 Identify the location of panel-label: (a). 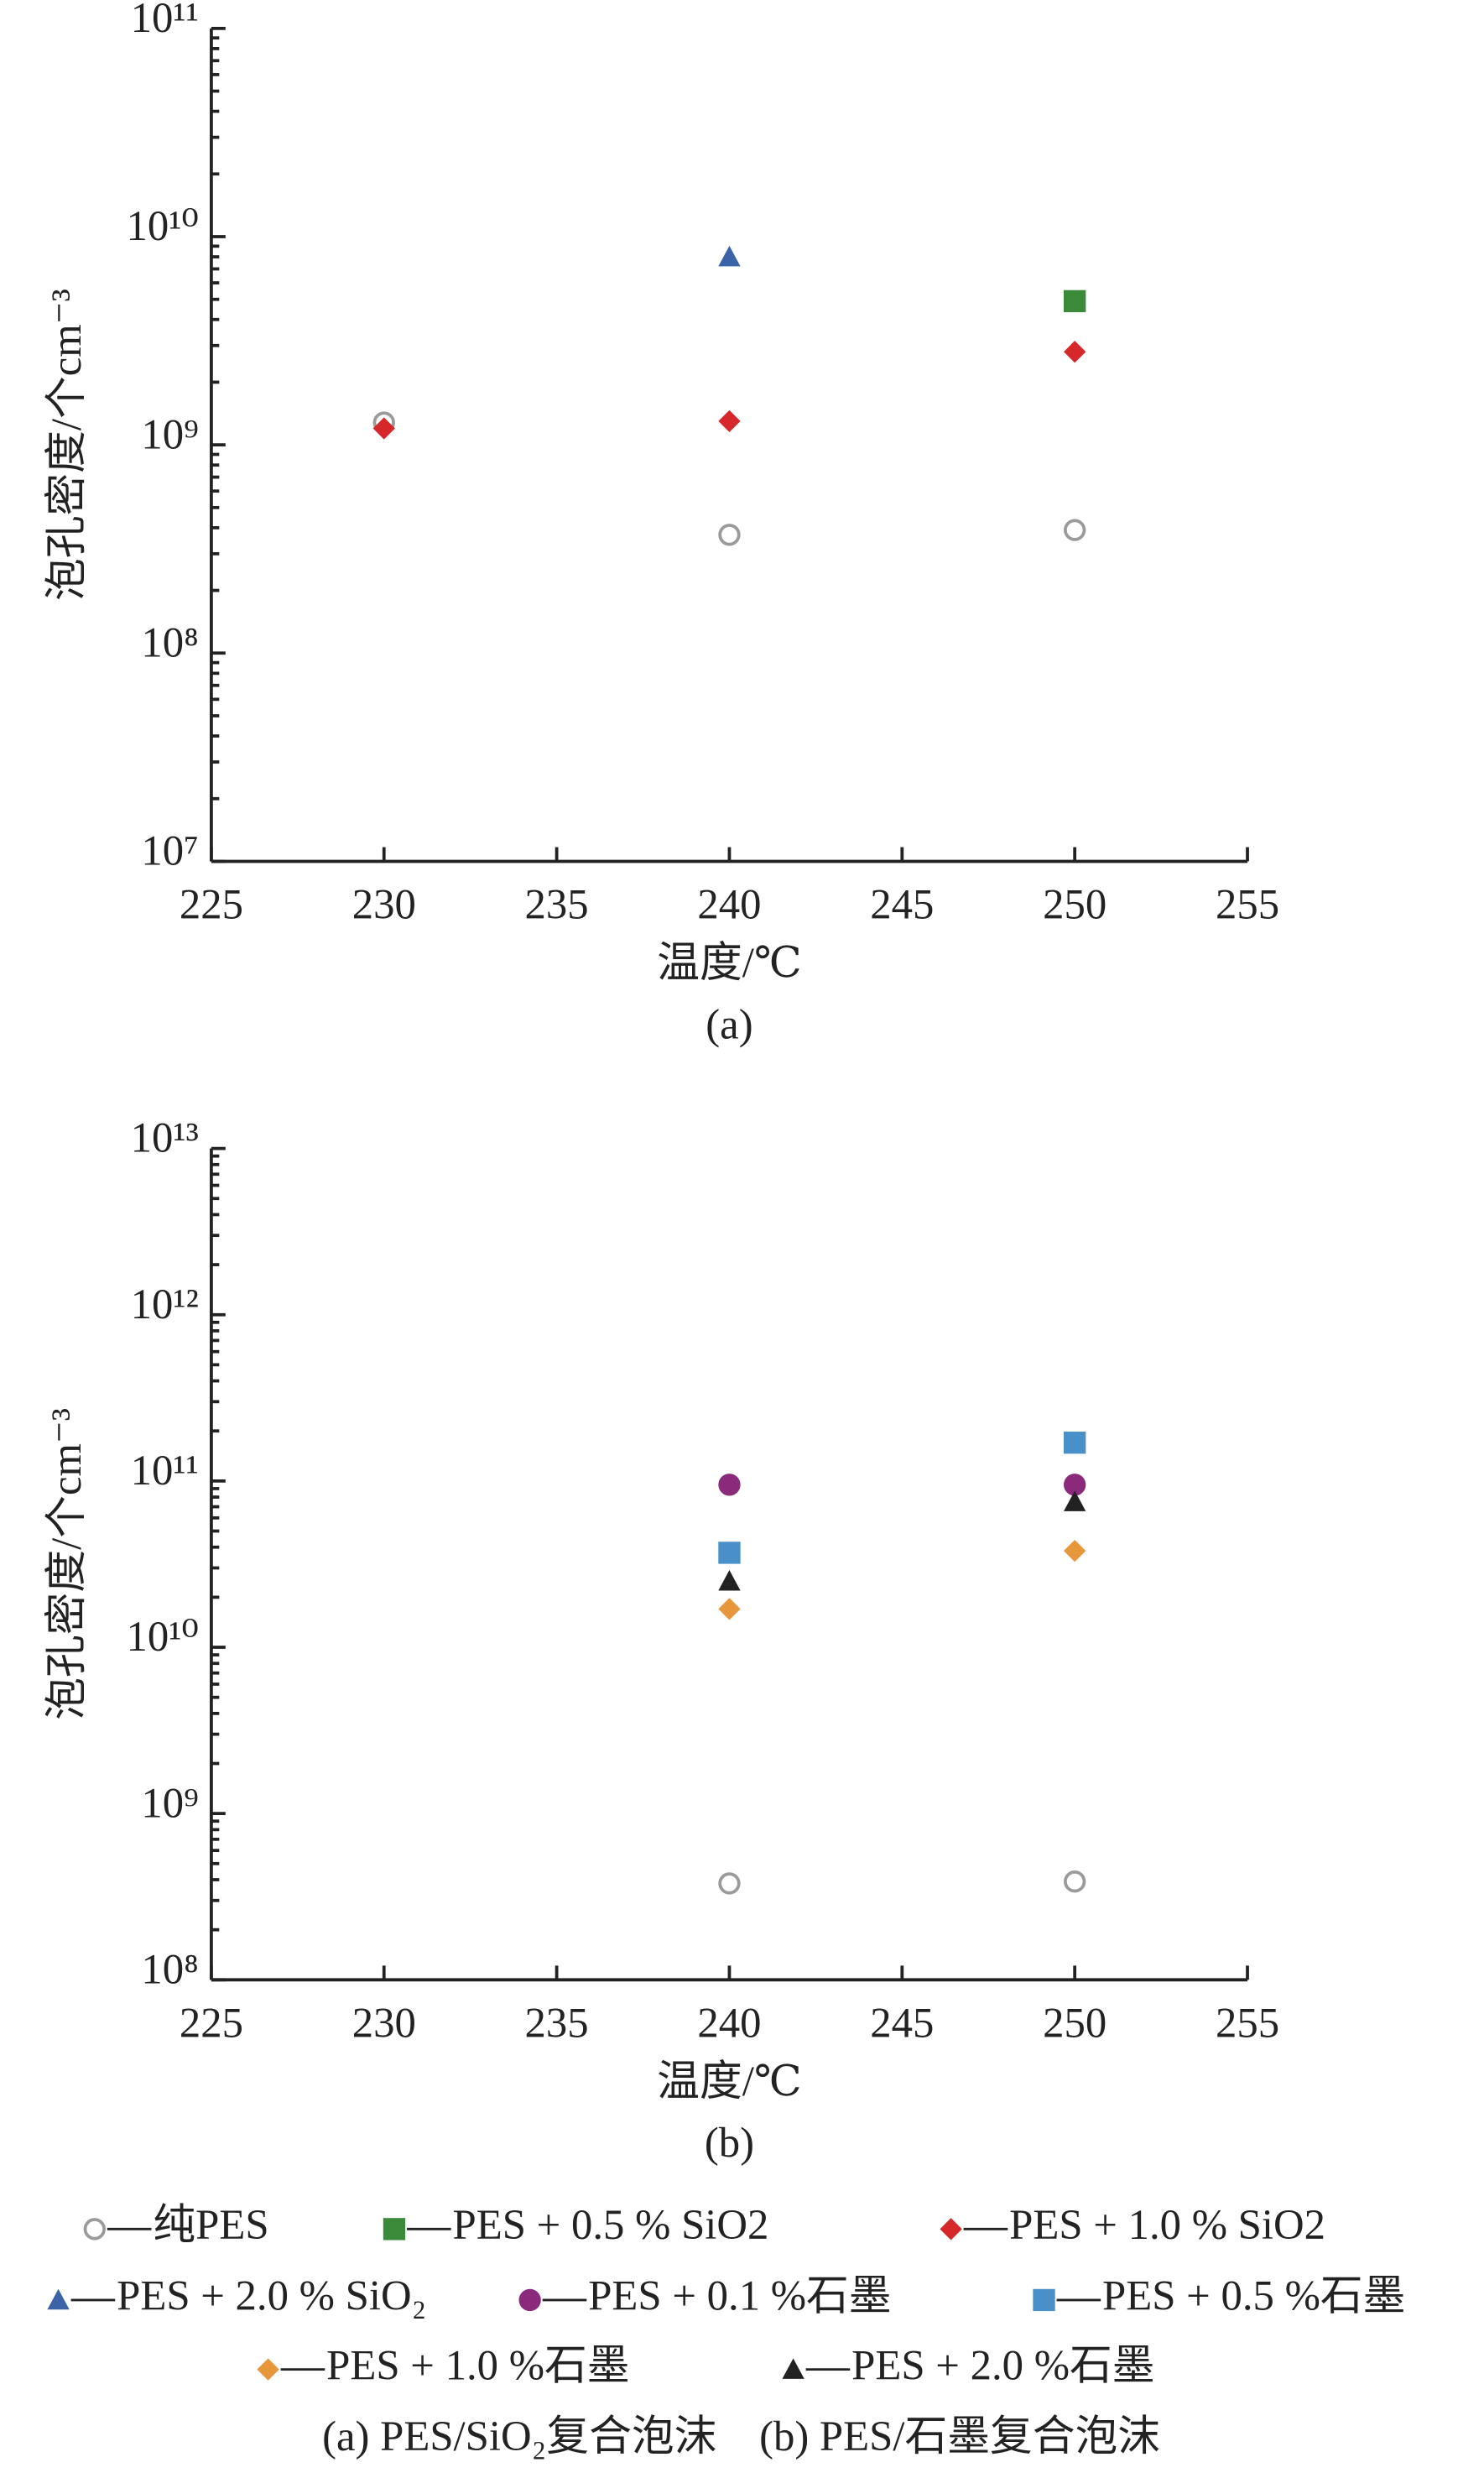
(729, 1023).